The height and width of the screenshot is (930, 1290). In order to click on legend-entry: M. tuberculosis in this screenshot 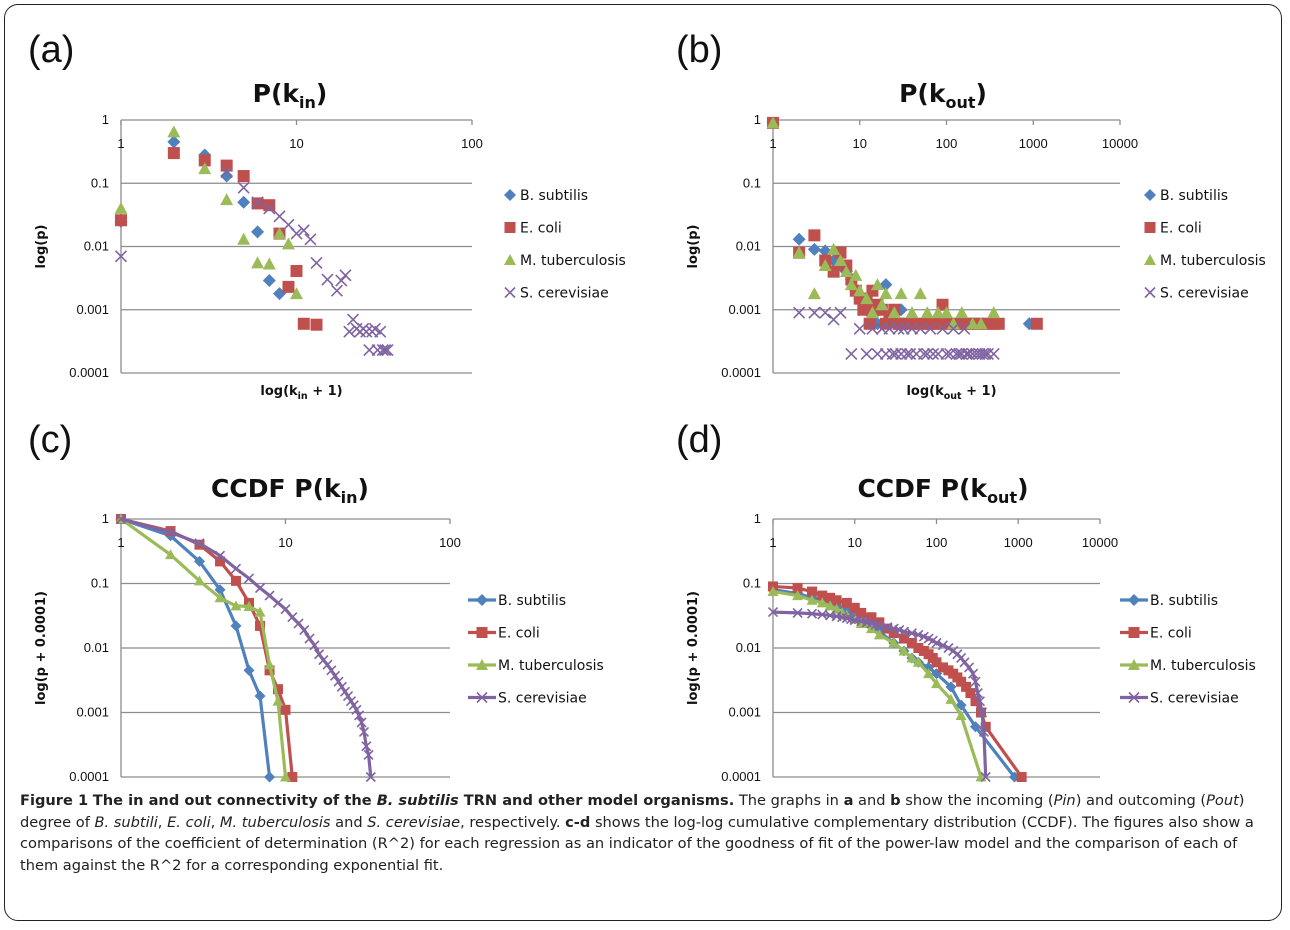, I will do `click(536, 666)`.